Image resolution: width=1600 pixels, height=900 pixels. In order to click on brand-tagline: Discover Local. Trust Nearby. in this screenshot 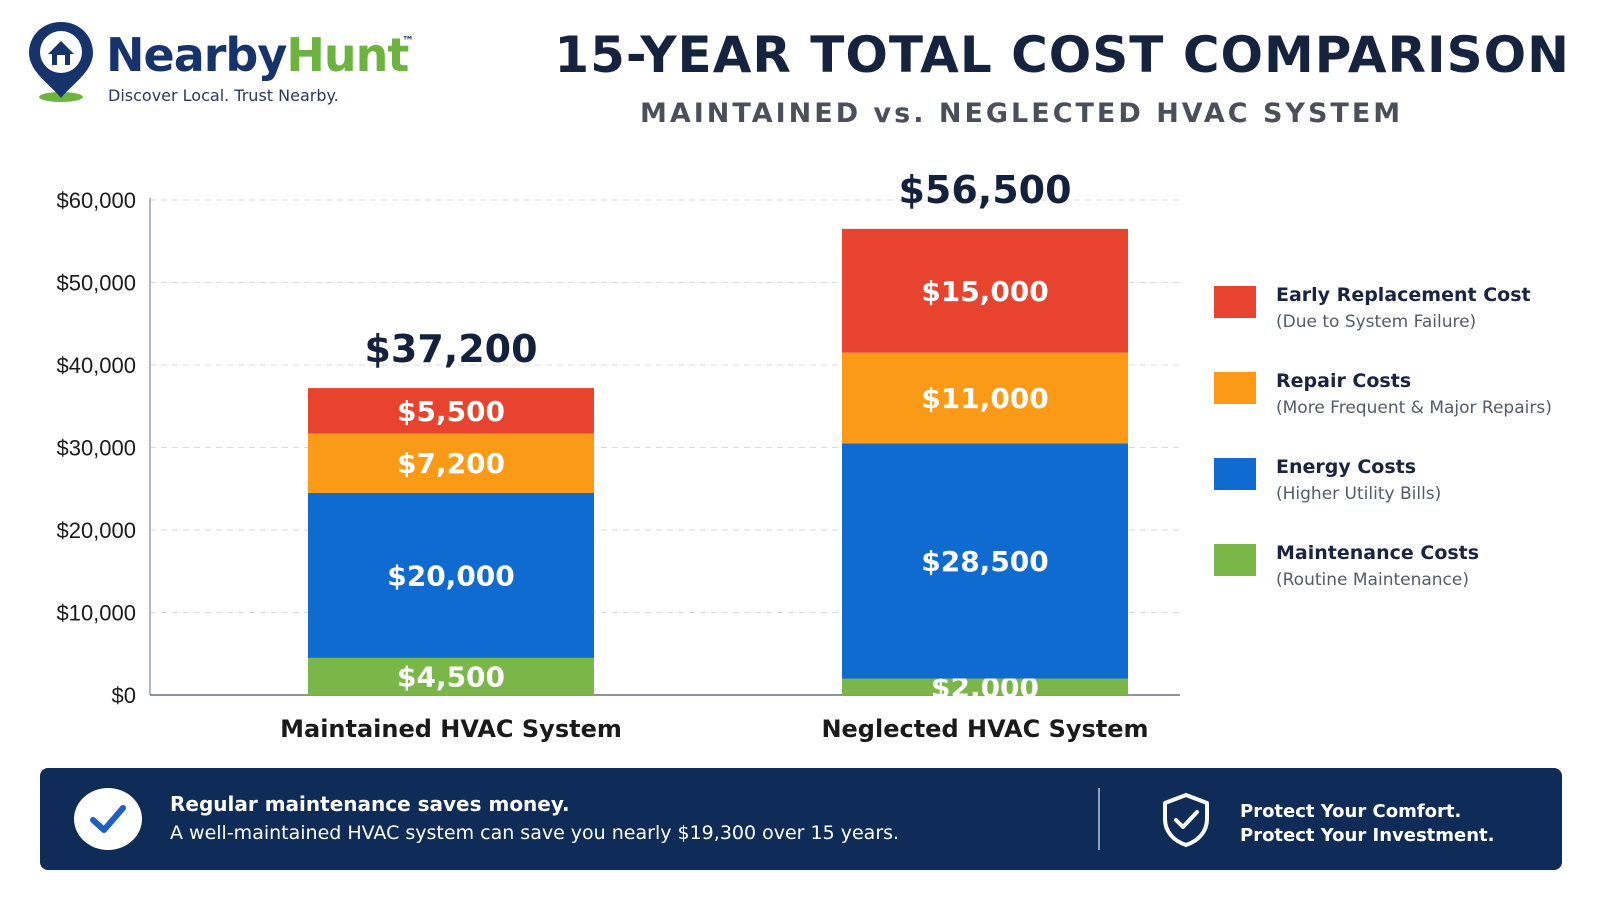, I will do `click(223, 95)`.